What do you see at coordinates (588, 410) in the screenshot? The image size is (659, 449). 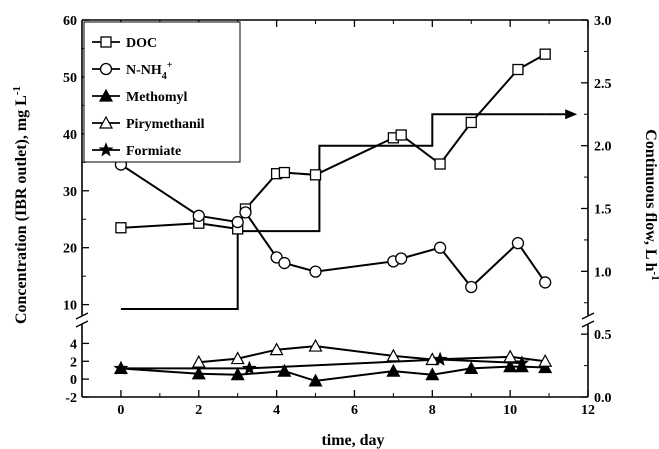 I see `x-tick-label: 12` at bounding box center [588, 410].